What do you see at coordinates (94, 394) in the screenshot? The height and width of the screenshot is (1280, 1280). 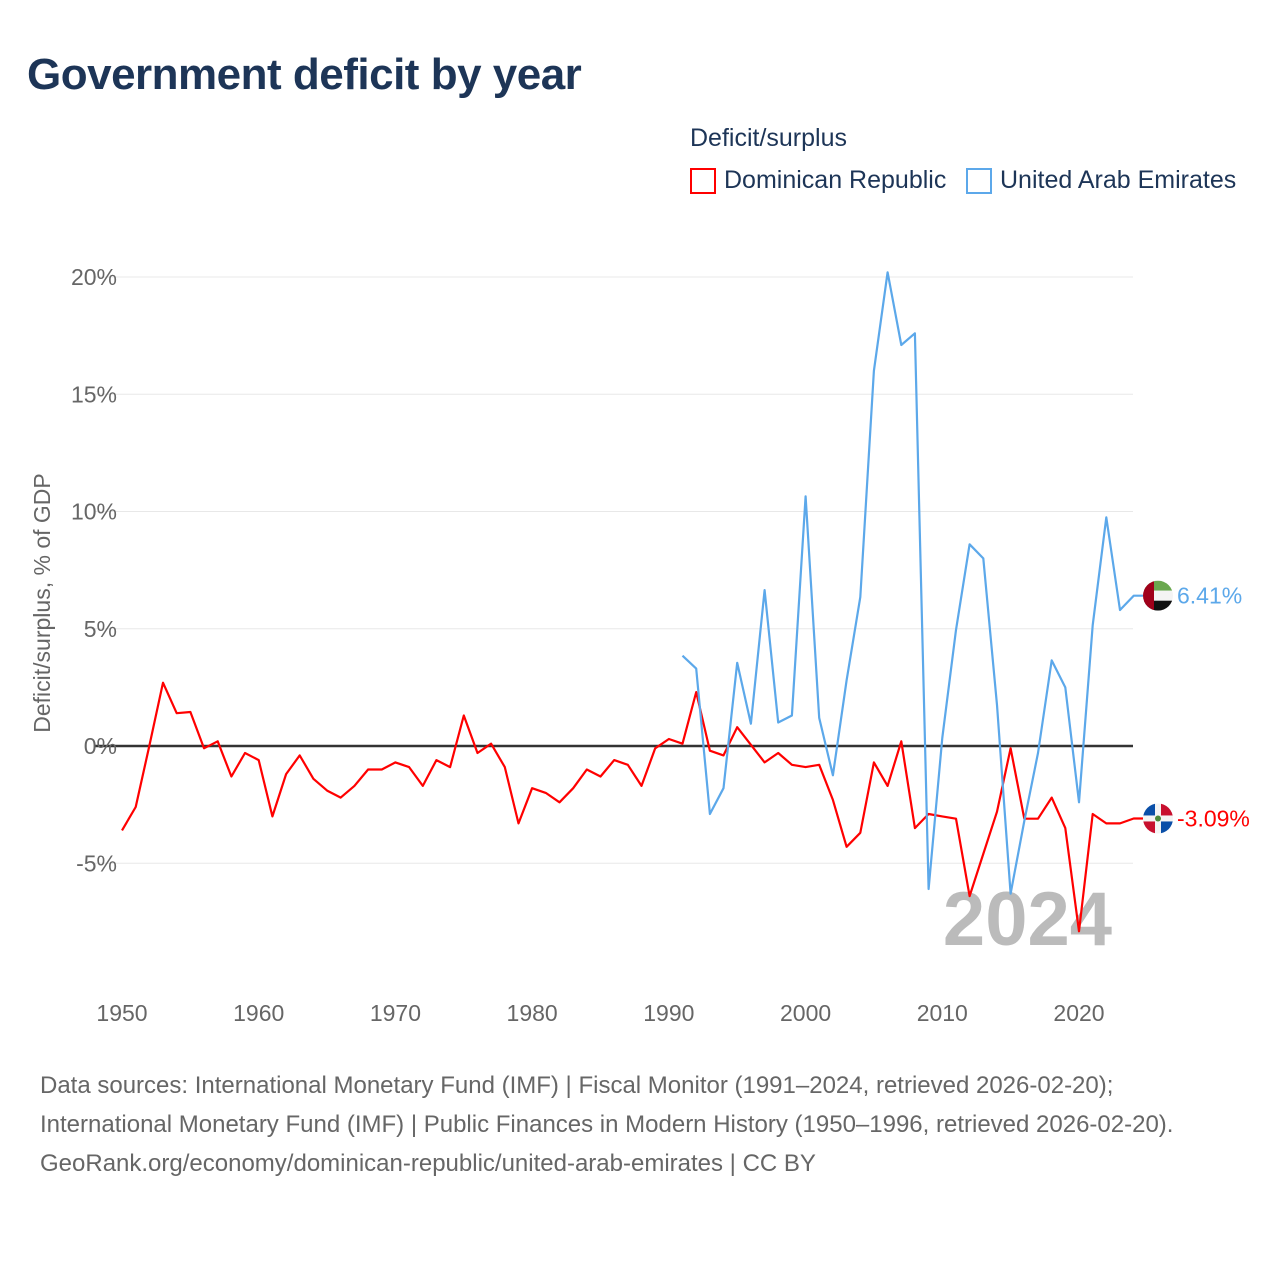 I see `y-tick-label: 15%` at bounding box center [94, 394].